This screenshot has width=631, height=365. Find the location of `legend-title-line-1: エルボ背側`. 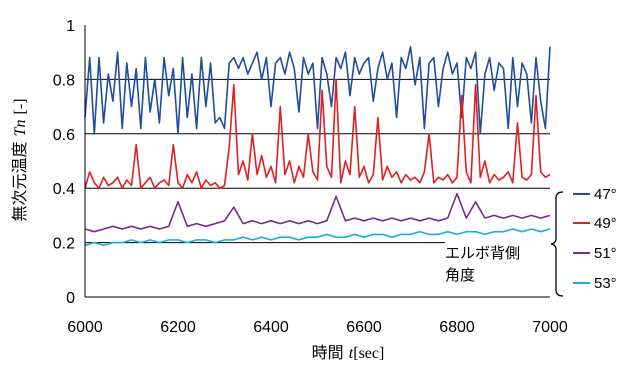

legend-title-line-1: エルボ背側 is located at coordinates (483, 253).